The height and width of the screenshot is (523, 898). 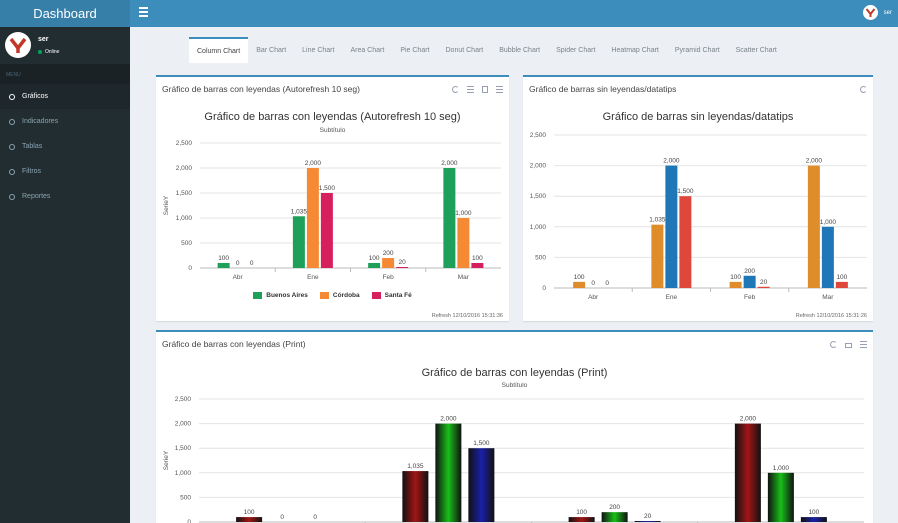 I want to click on data-label: 20, so click(x=764, y=282).